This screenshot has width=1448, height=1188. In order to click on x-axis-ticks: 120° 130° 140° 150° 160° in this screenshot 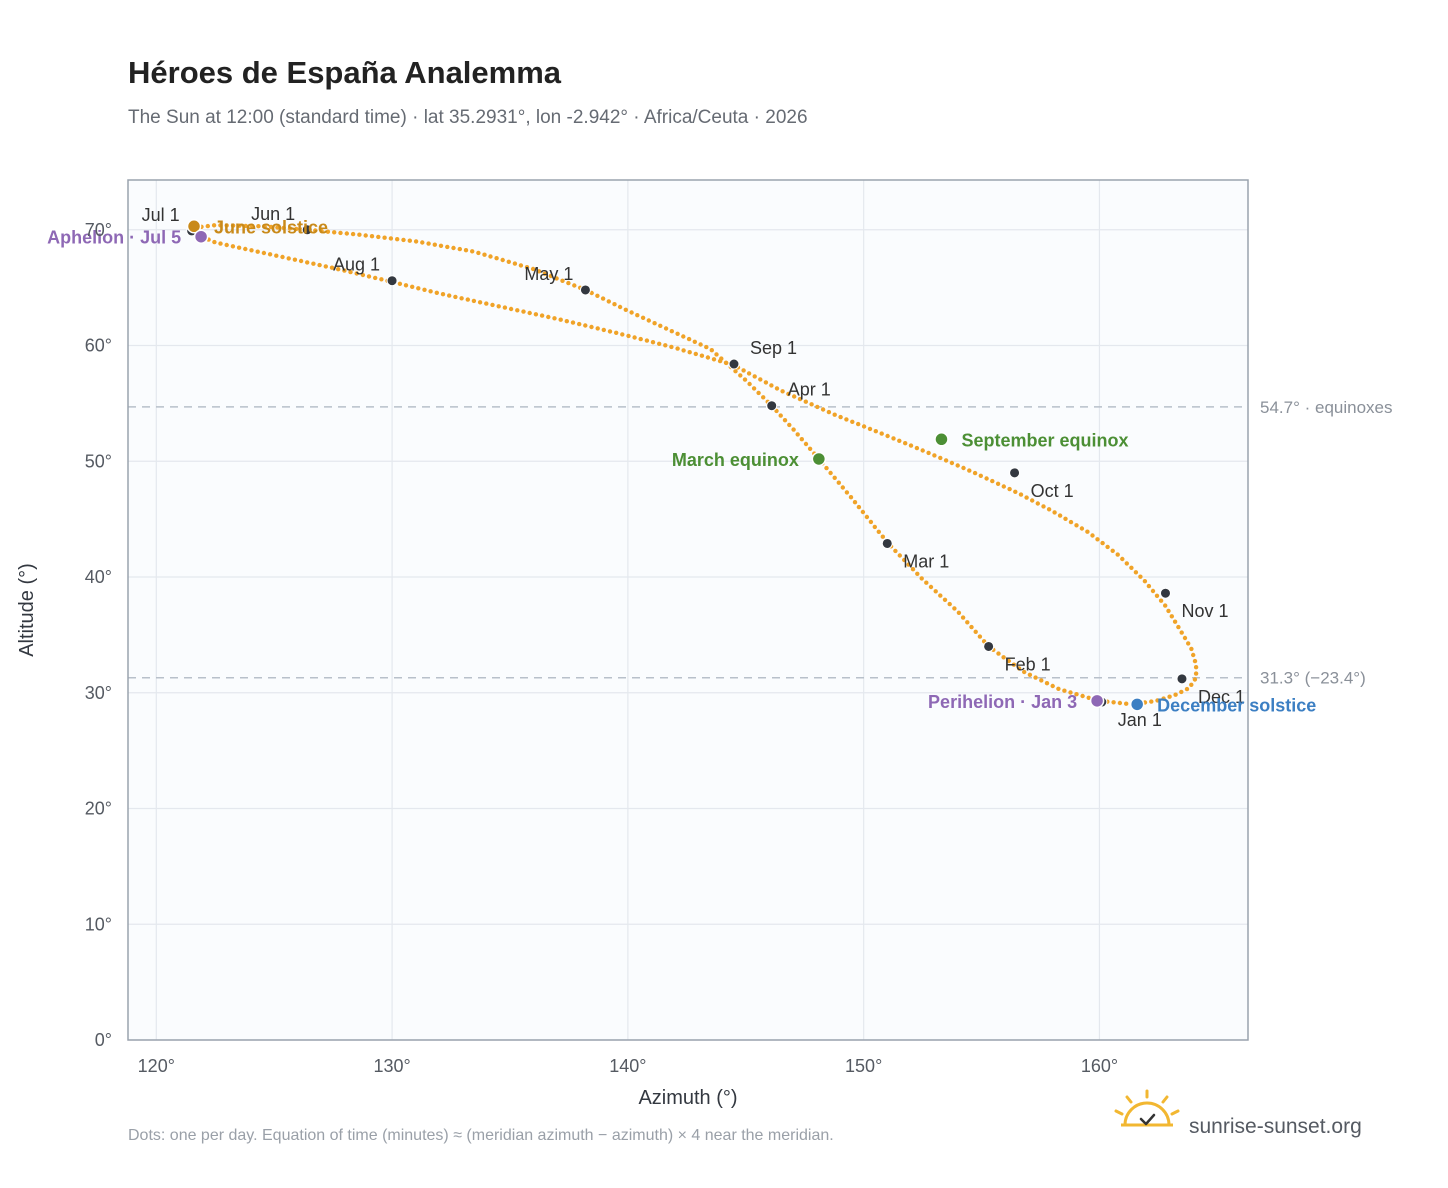, I will do `click(628, 1066)`.